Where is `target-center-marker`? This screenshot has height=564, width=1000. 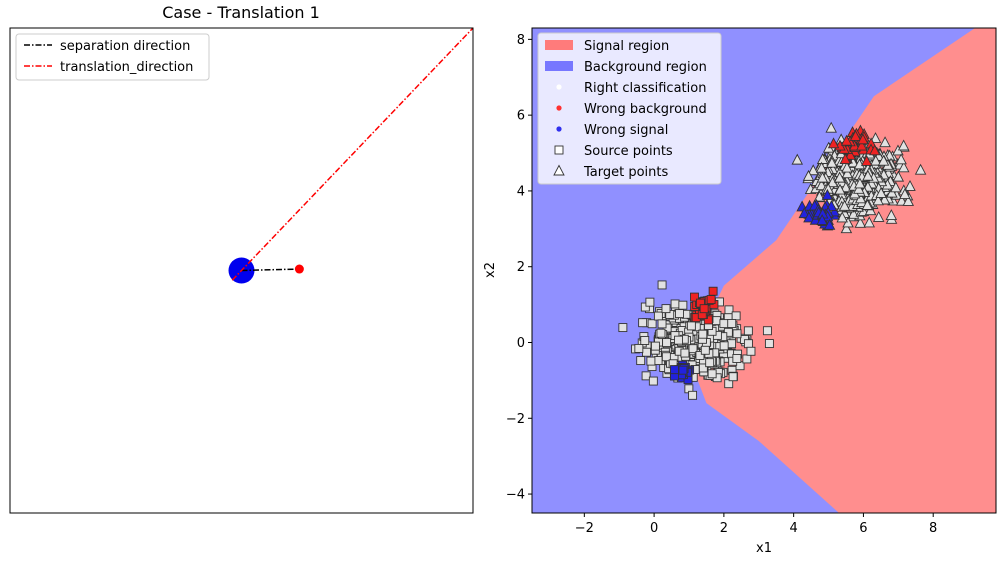 target-center-marker is located at coordinates (299, 269).